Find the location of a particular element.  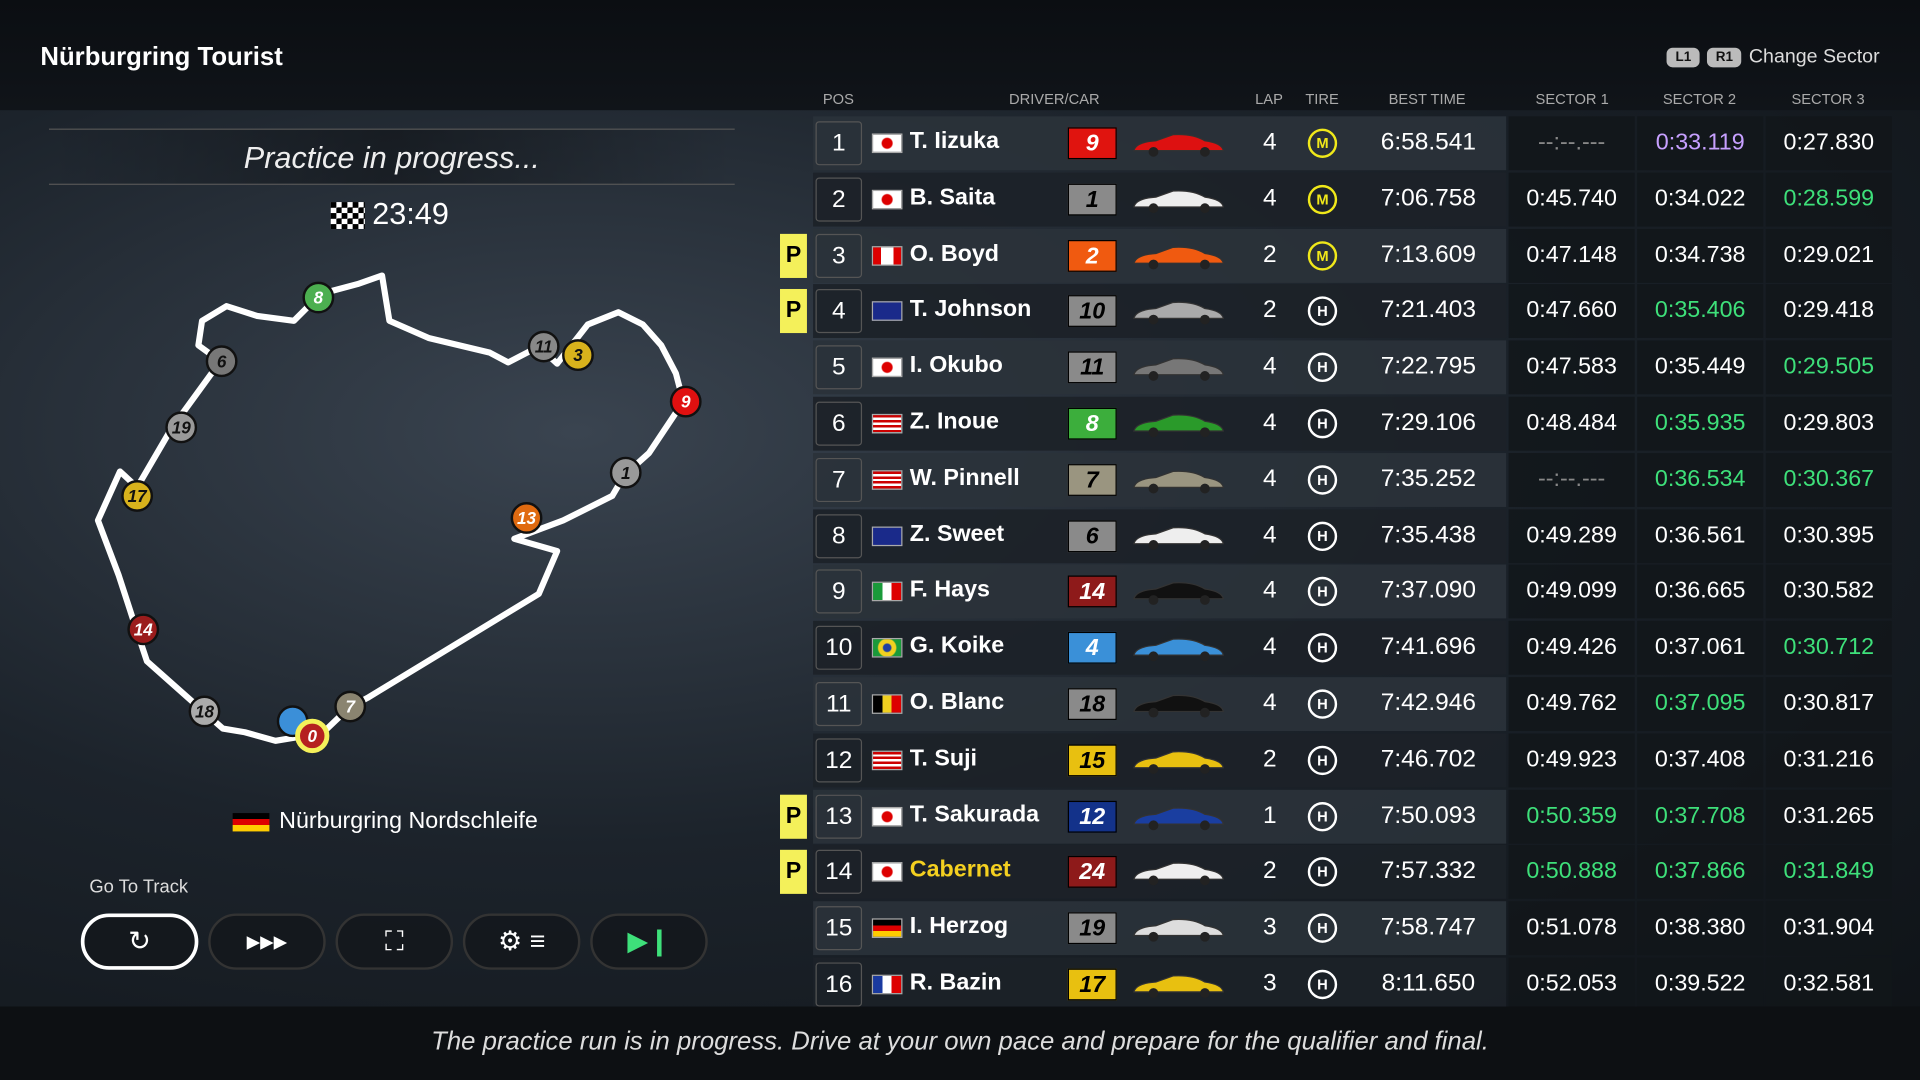

car-marker: 6 is located at coordinates (221, 361).